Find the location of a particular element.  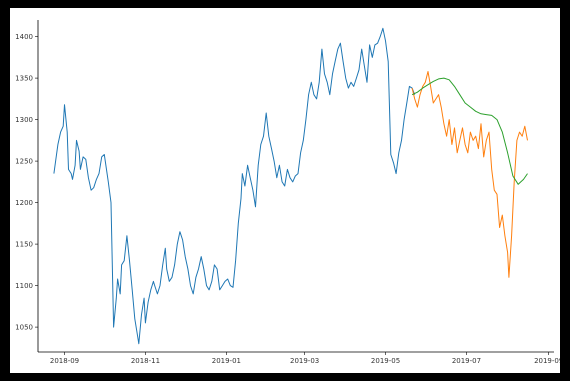

x-tick-label: 2019-09 is located at coordinates (547, 361).